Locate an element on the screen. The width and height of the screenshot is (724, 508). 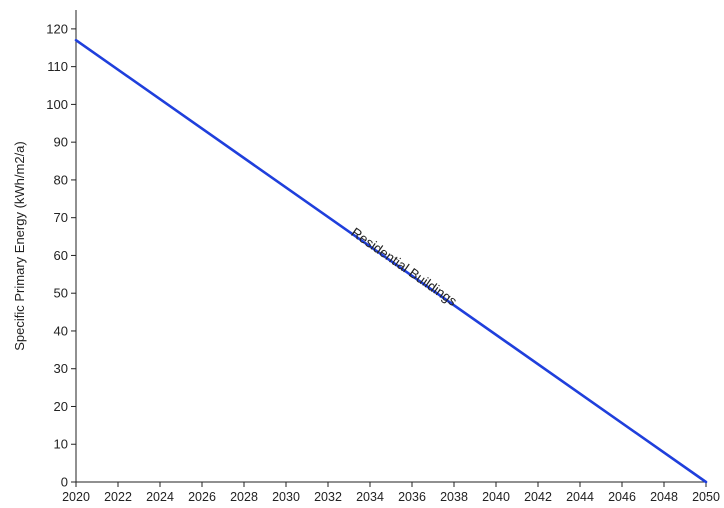
y-tick-label: 100 is located at coordinates (57, 104).